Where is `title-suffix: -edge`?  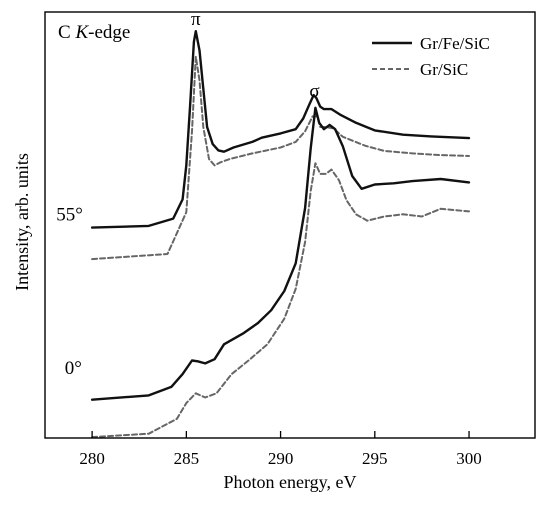
title-suffix: -edge is located at coordinates (109, 32).